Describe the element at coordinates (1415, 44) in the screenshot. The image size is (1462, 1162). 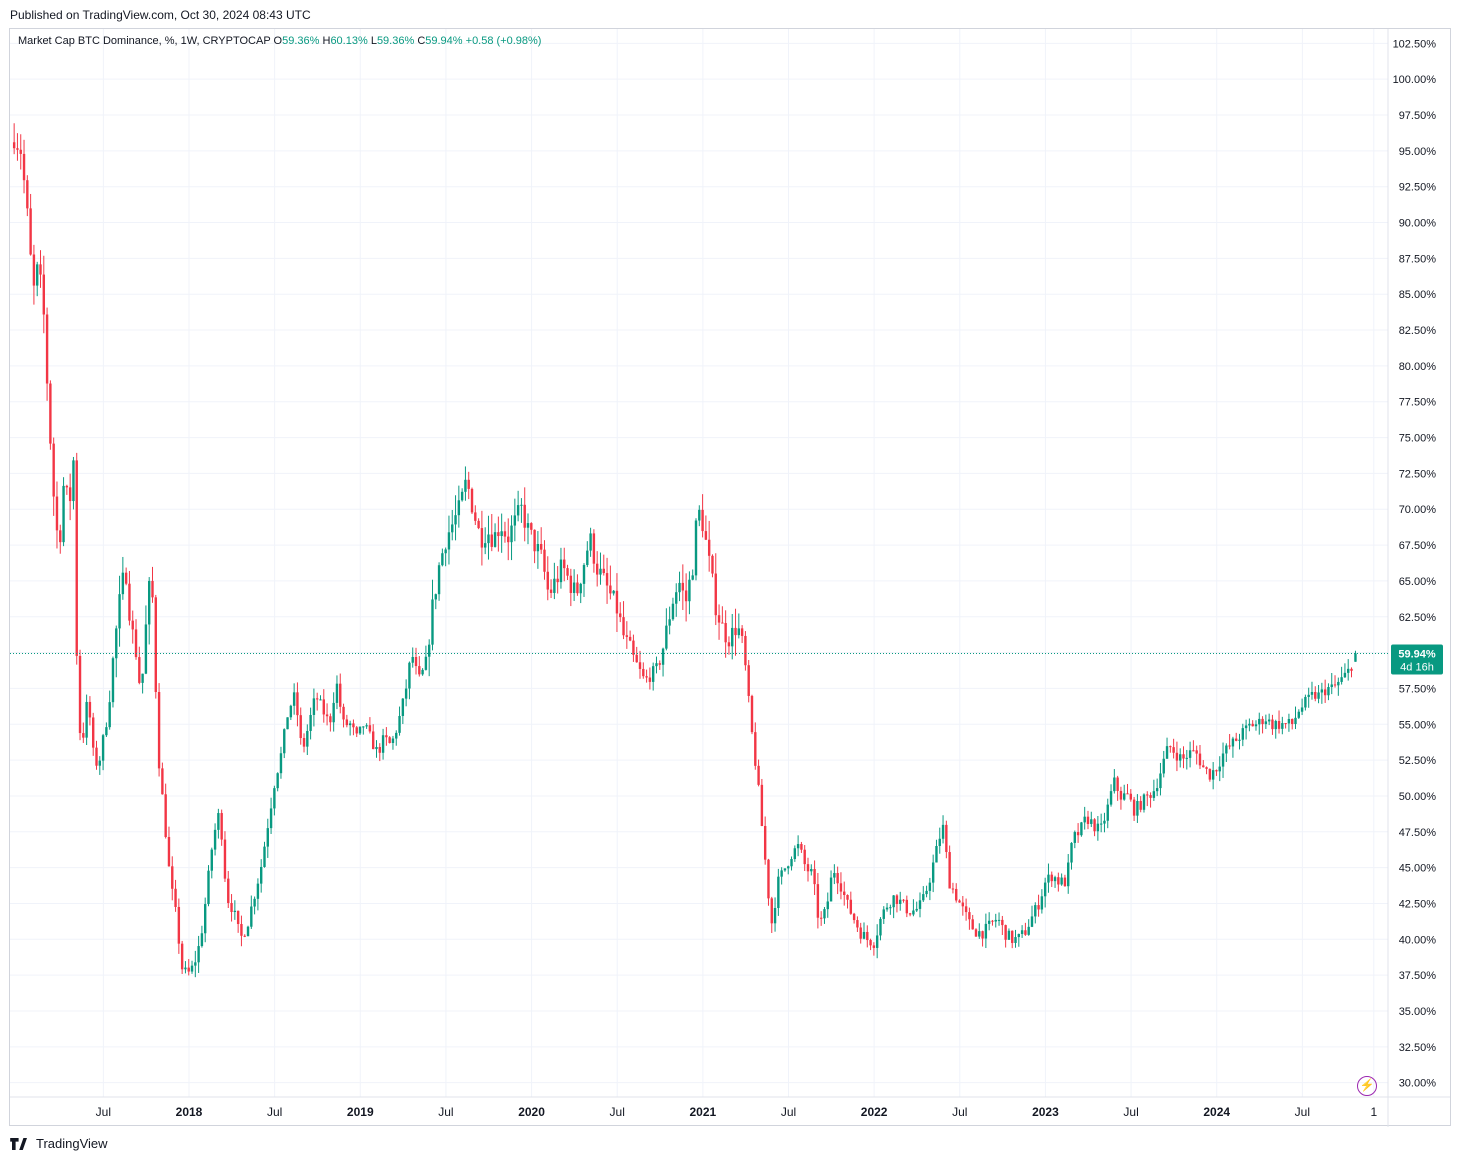
I see `y-tick-label: 102.50%` at that location.